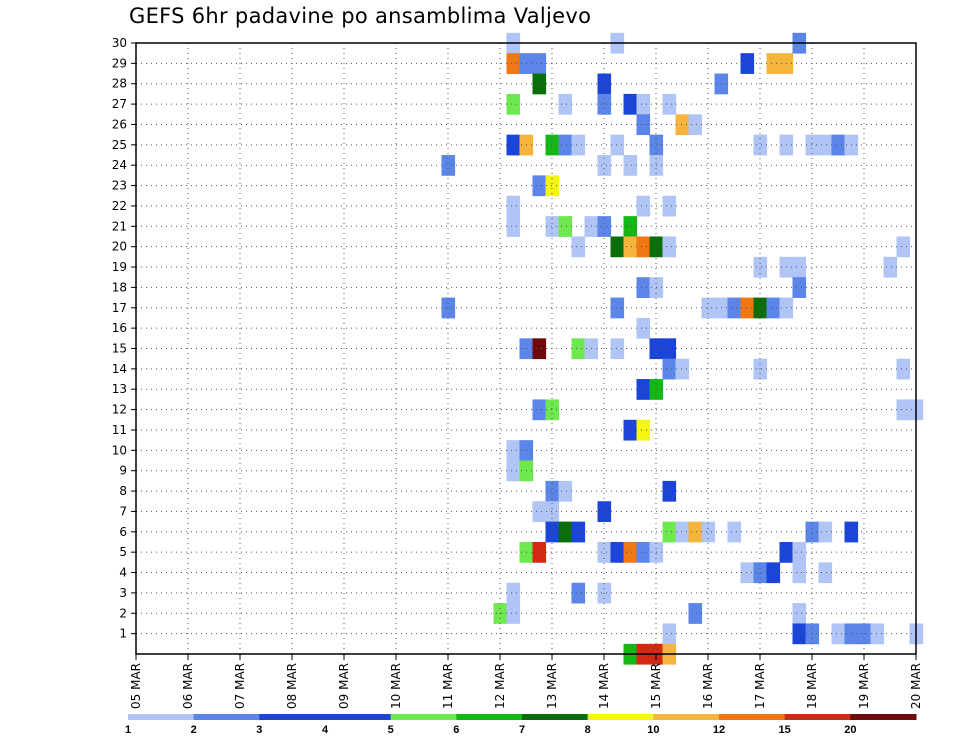 The image size is (960, 742). What do you see at coordinates (119, 328) in the screenshot?
I see `y-tick-label: 16` at bounding box center [119, 328].